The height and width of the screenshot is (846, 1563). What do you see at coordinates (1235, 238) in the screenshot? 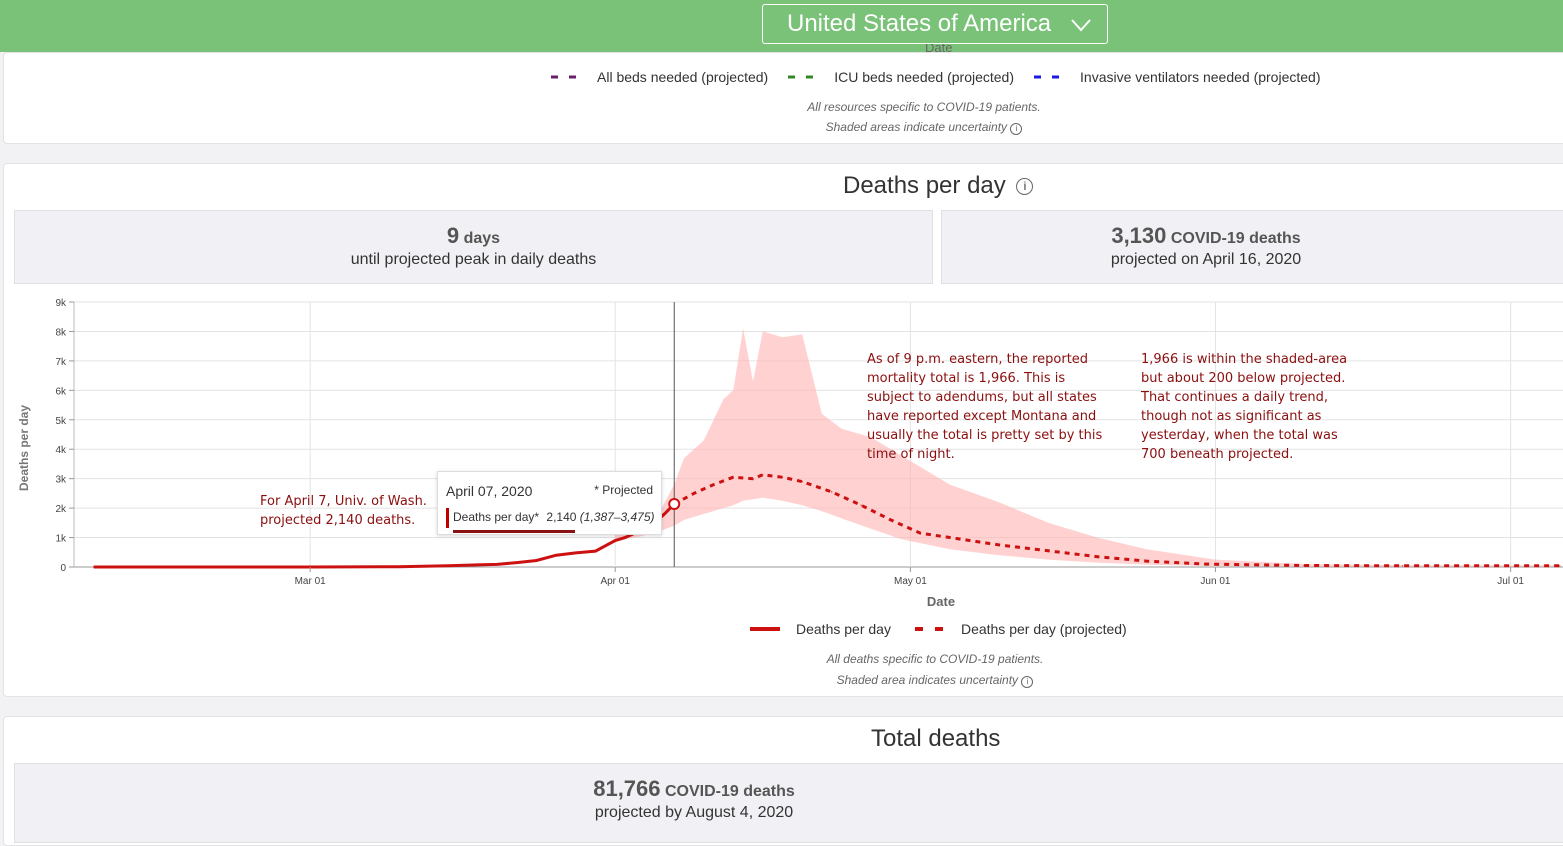
I see `peak-deaths-unit: COVID-19 deaths` at bounding box center [1235, 238].